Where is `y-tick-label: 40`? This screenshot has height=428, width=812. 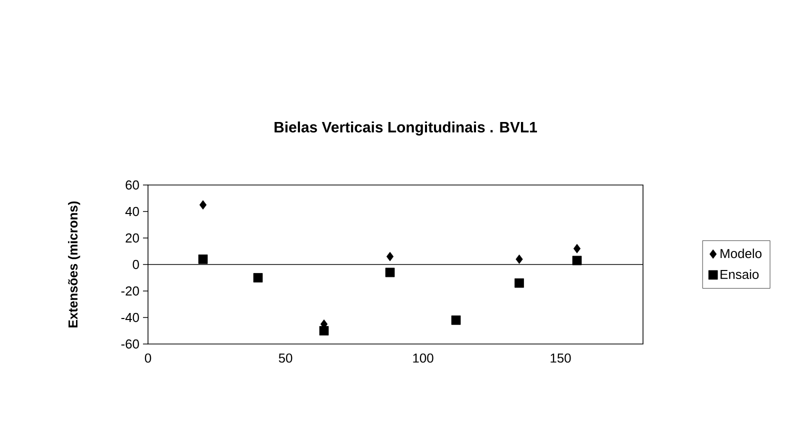 y-tick-label: 40 is located at coordinates (132, 211).